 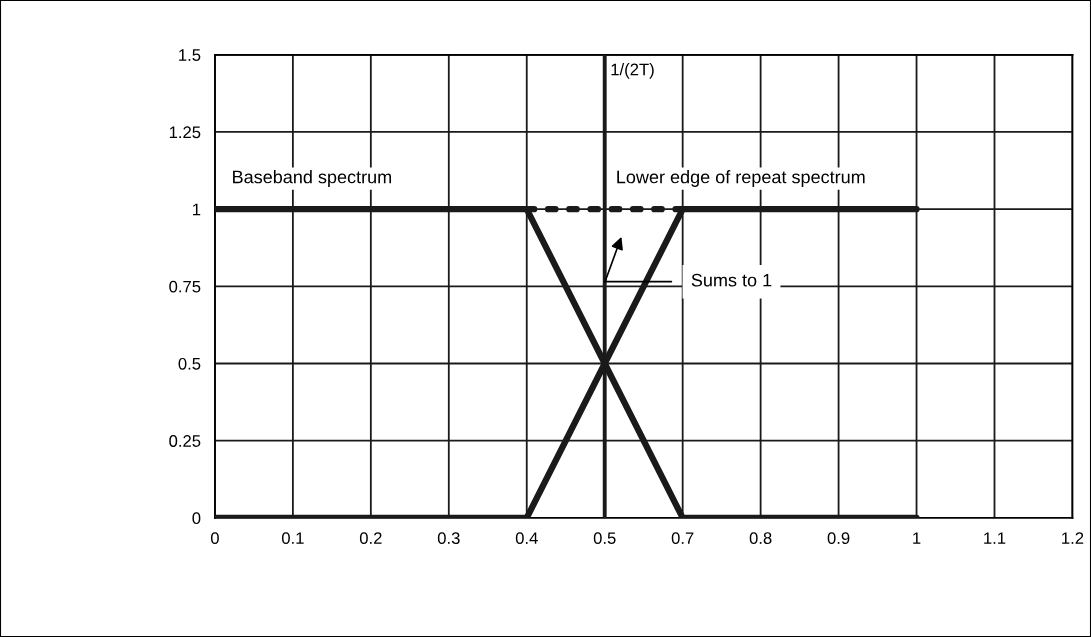 What do you see at coordinates (917, 538) in the screenshot?
I see `x-tick-label: 1` at bounding box center [917, 538].